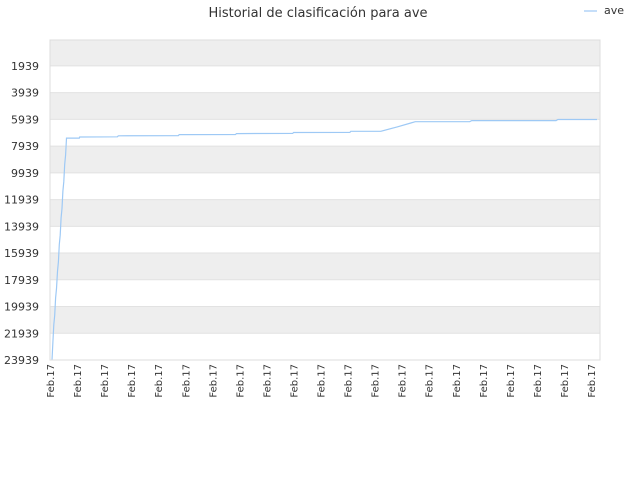 This screenshot has height=480, width=640. Describe the element at coordinates (21, 280) in the screenshot. I see `y-tick-label: 17939` at that location.